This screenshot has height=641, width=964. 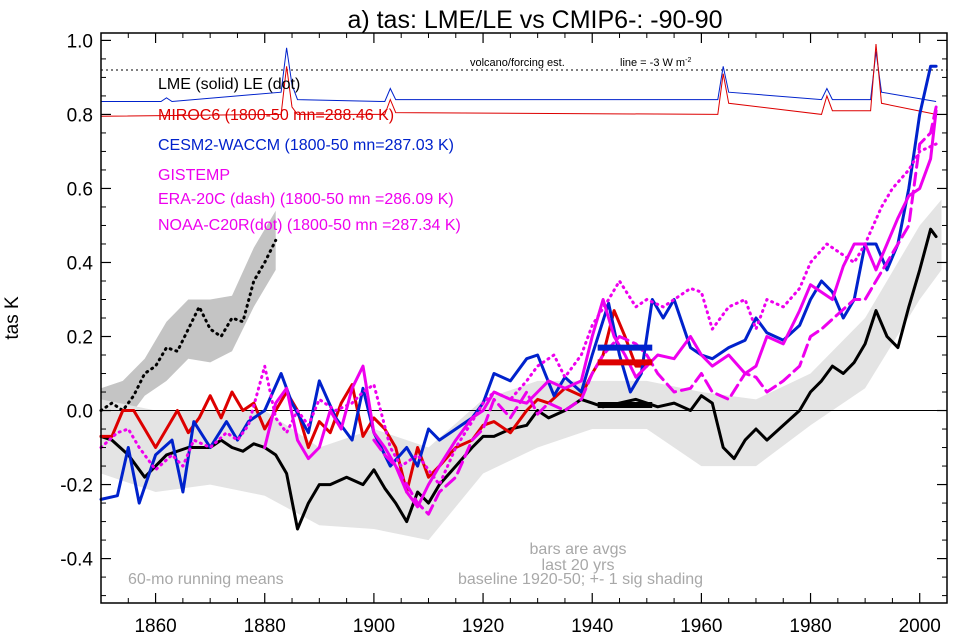 What do you see at coordinates (701, 626) in the screenshot?
I see `x-tick-label: 1960` at bounding box center [701, 626].